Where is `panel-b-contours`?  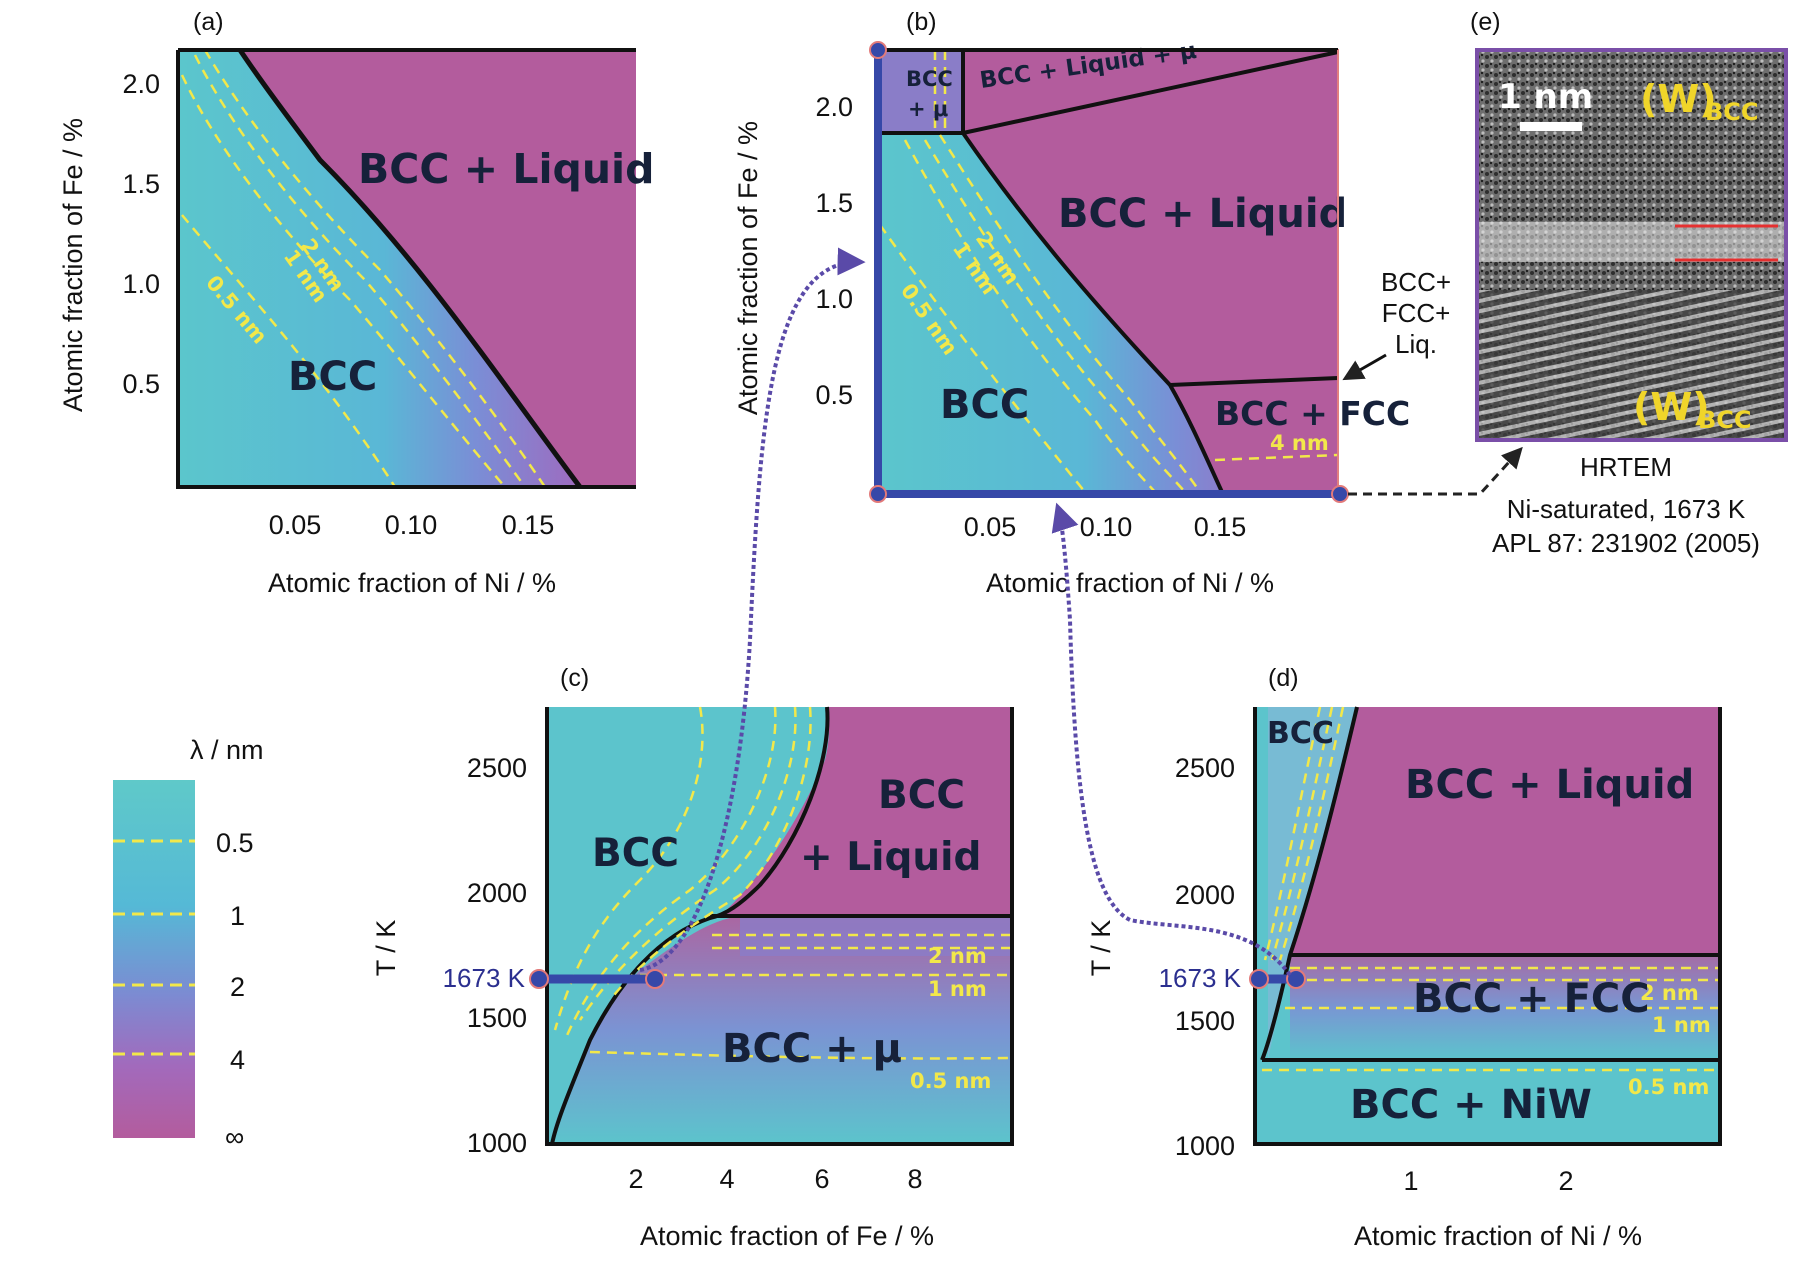
panel-b-contours is located at coordinates (1108, 271).